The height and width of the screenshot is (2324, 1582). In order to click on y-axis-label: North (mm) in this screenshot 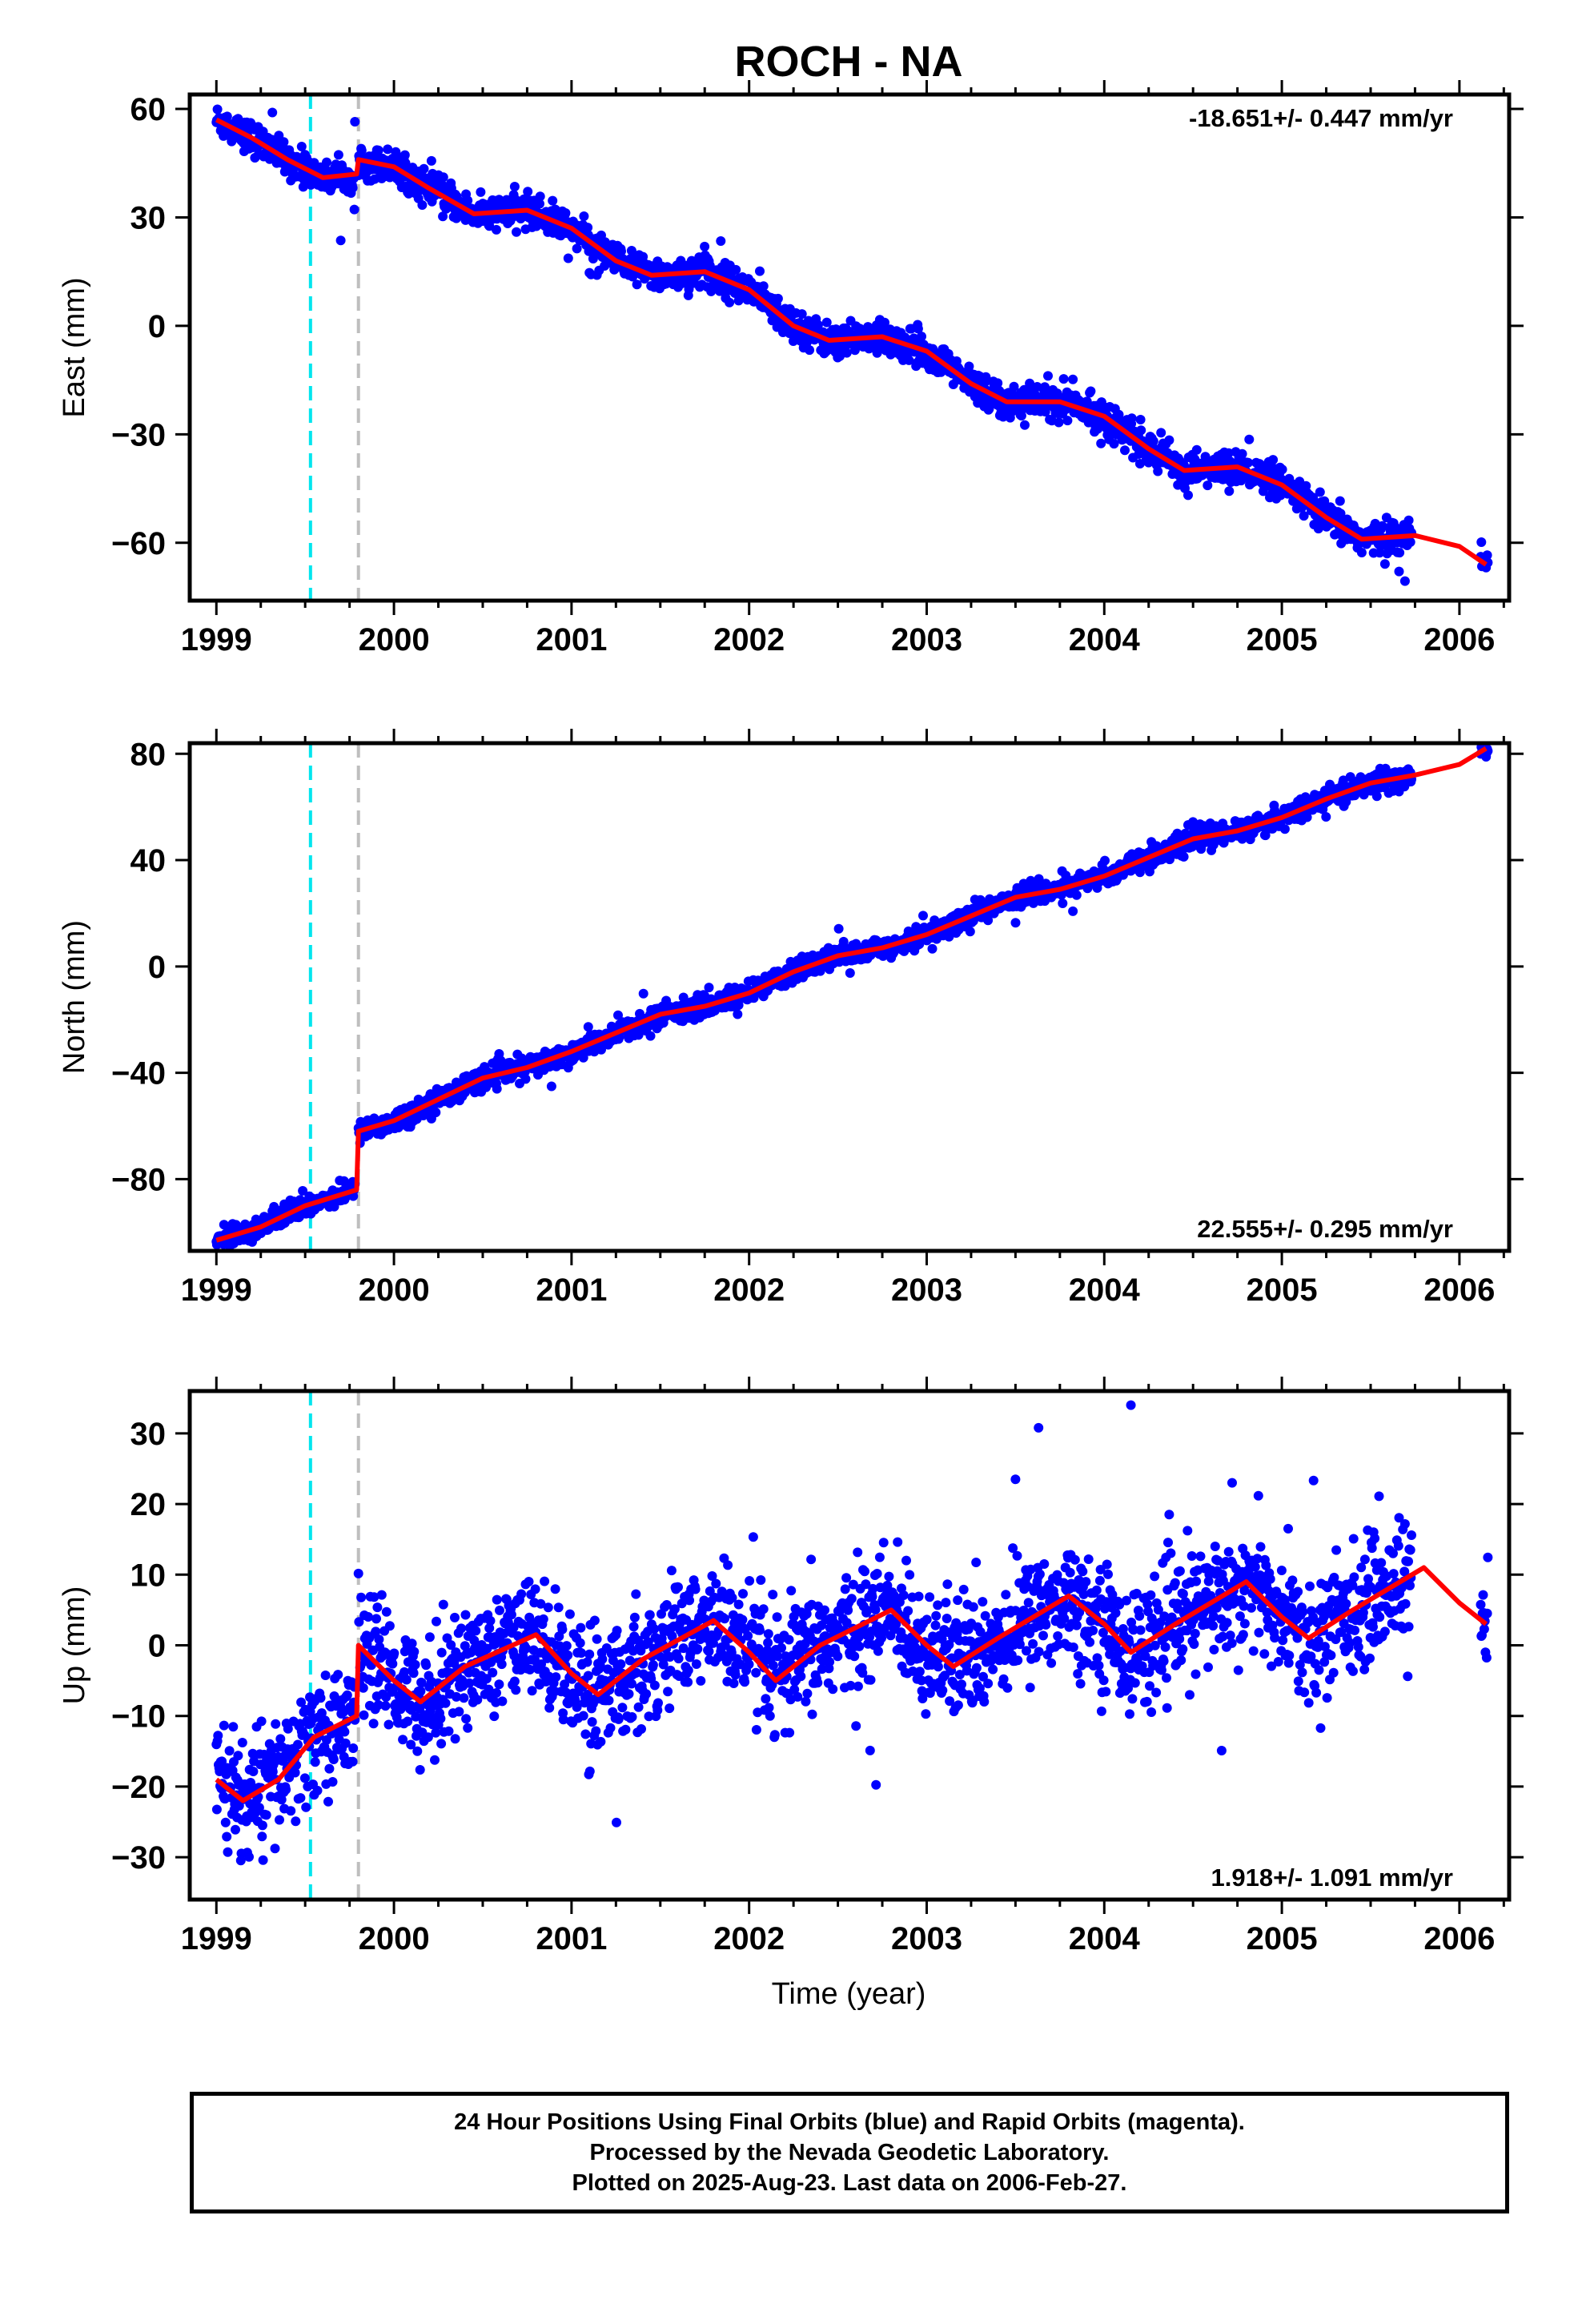, I will do `click(74, 997)`.